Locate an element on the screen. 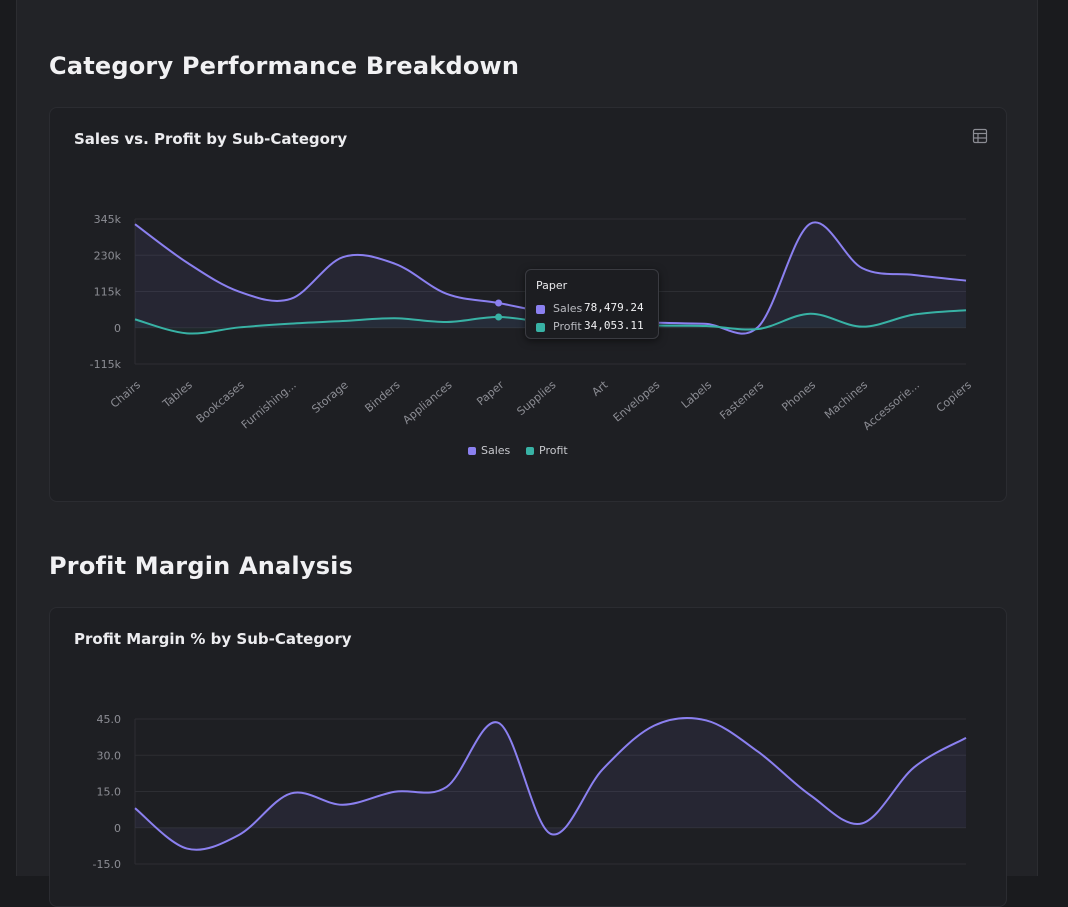 This screenshot has width=1068, height=907. x-tick-label: Paper is located at coordinates (490, 393).